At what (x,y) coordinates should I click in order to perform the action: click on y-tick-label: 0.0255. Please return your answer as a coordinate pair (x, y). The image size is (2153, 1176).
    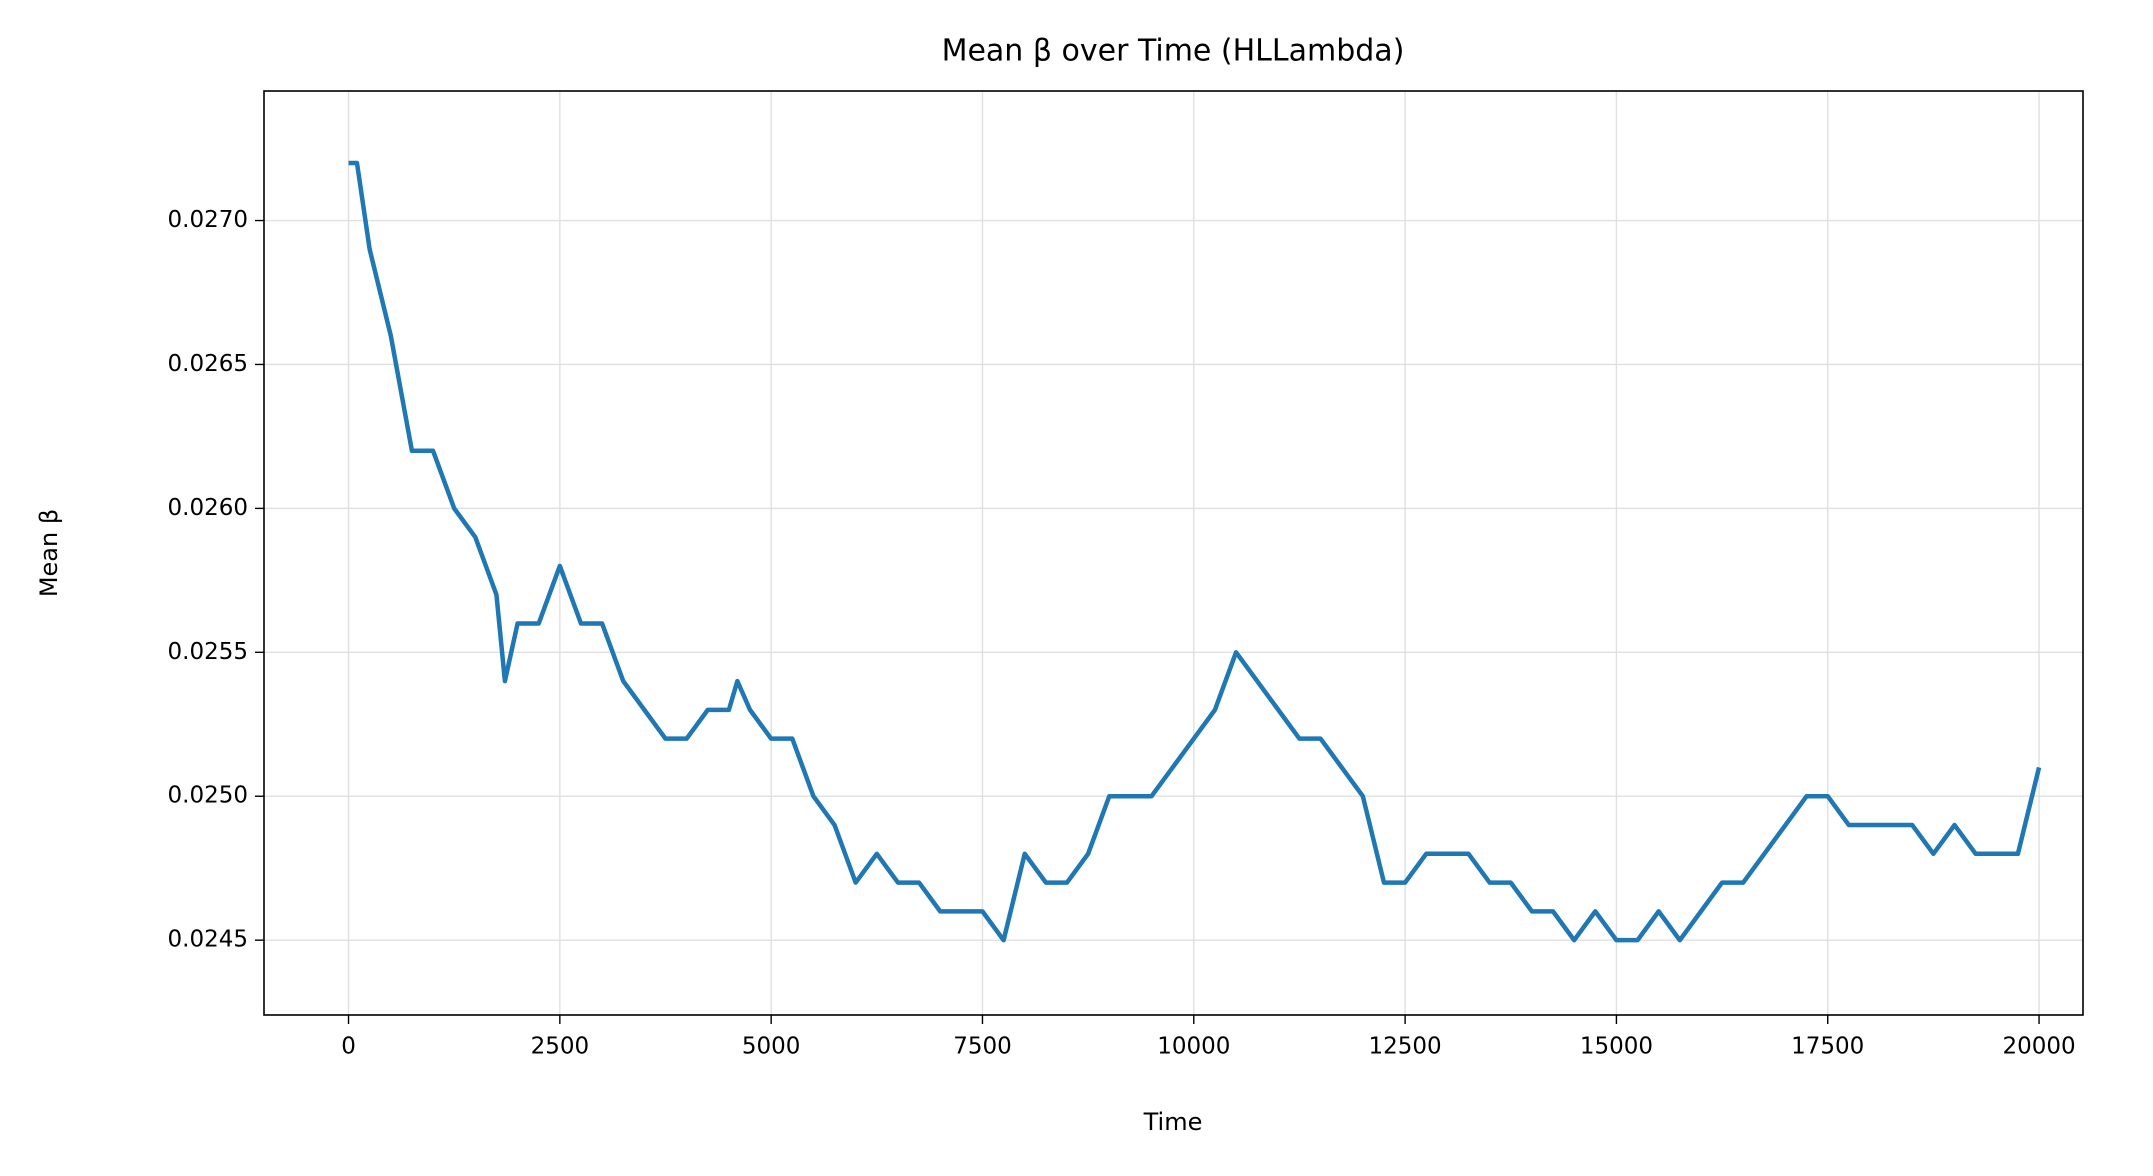
    Looking at the image, I should click on (208, 652).